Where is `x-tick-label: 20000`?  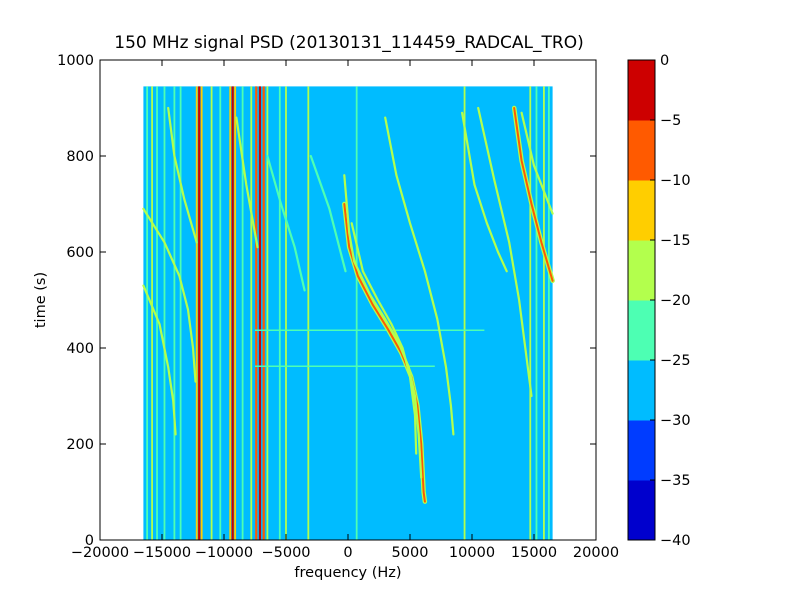 x-tick-label: 20000 is located at coordinates (596, 553).